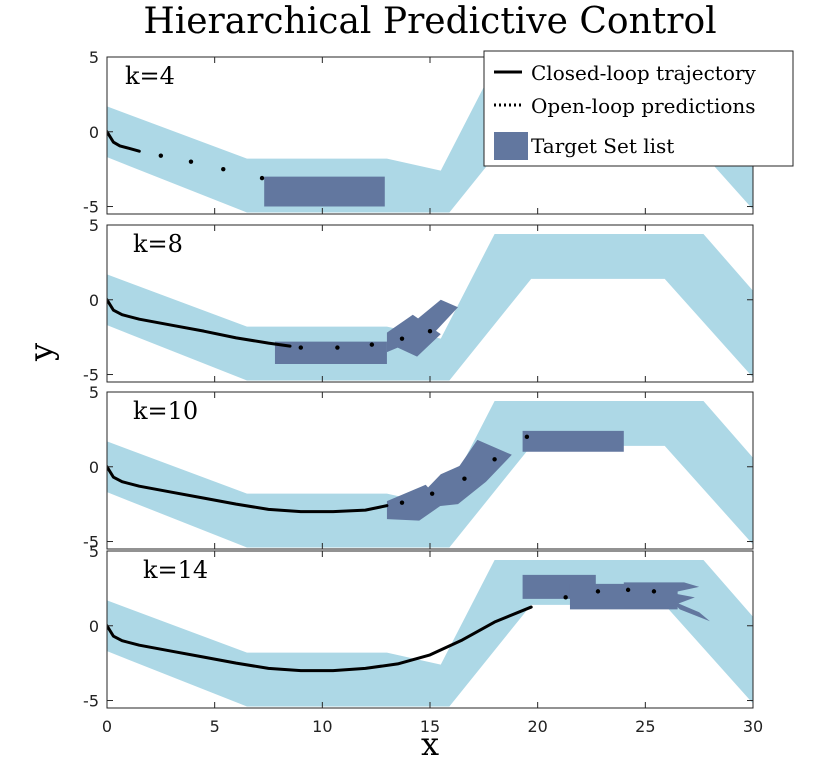 The width and height of the screenshot is (830, 763). I want to click on legend-entry-label: Target Set list, so click(602, 146).